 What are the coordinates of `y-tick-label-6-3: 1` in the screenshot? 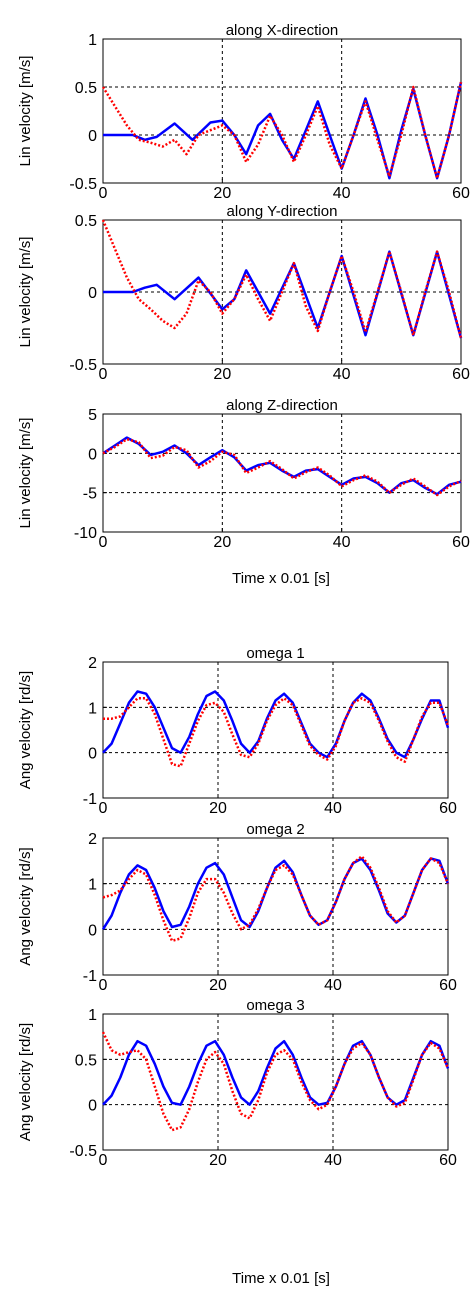 It's located at (92, 1015).